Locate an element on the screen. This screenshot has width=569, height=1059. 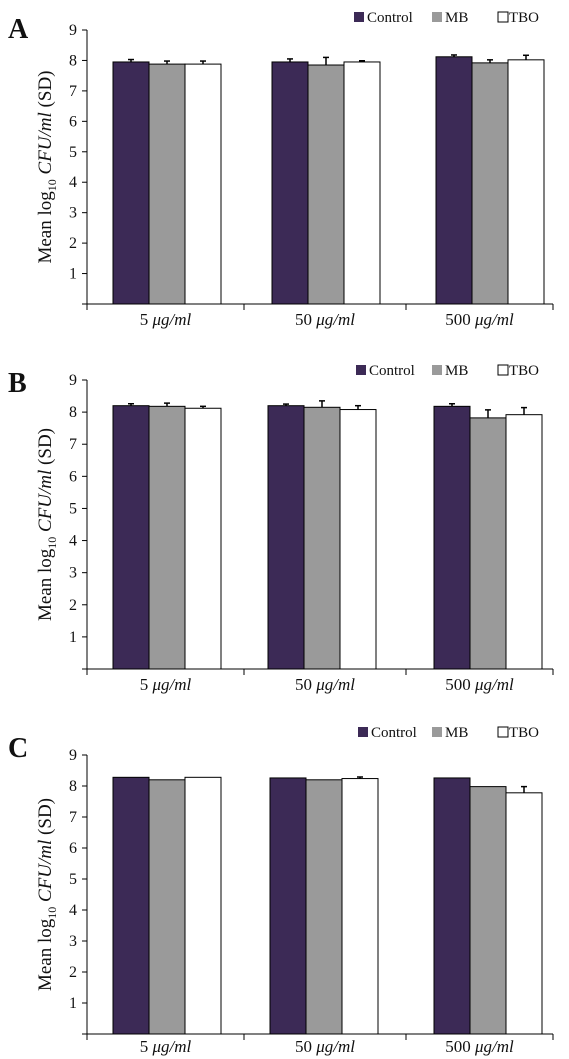
panel-letter: A is located at coordinates (18, 29).